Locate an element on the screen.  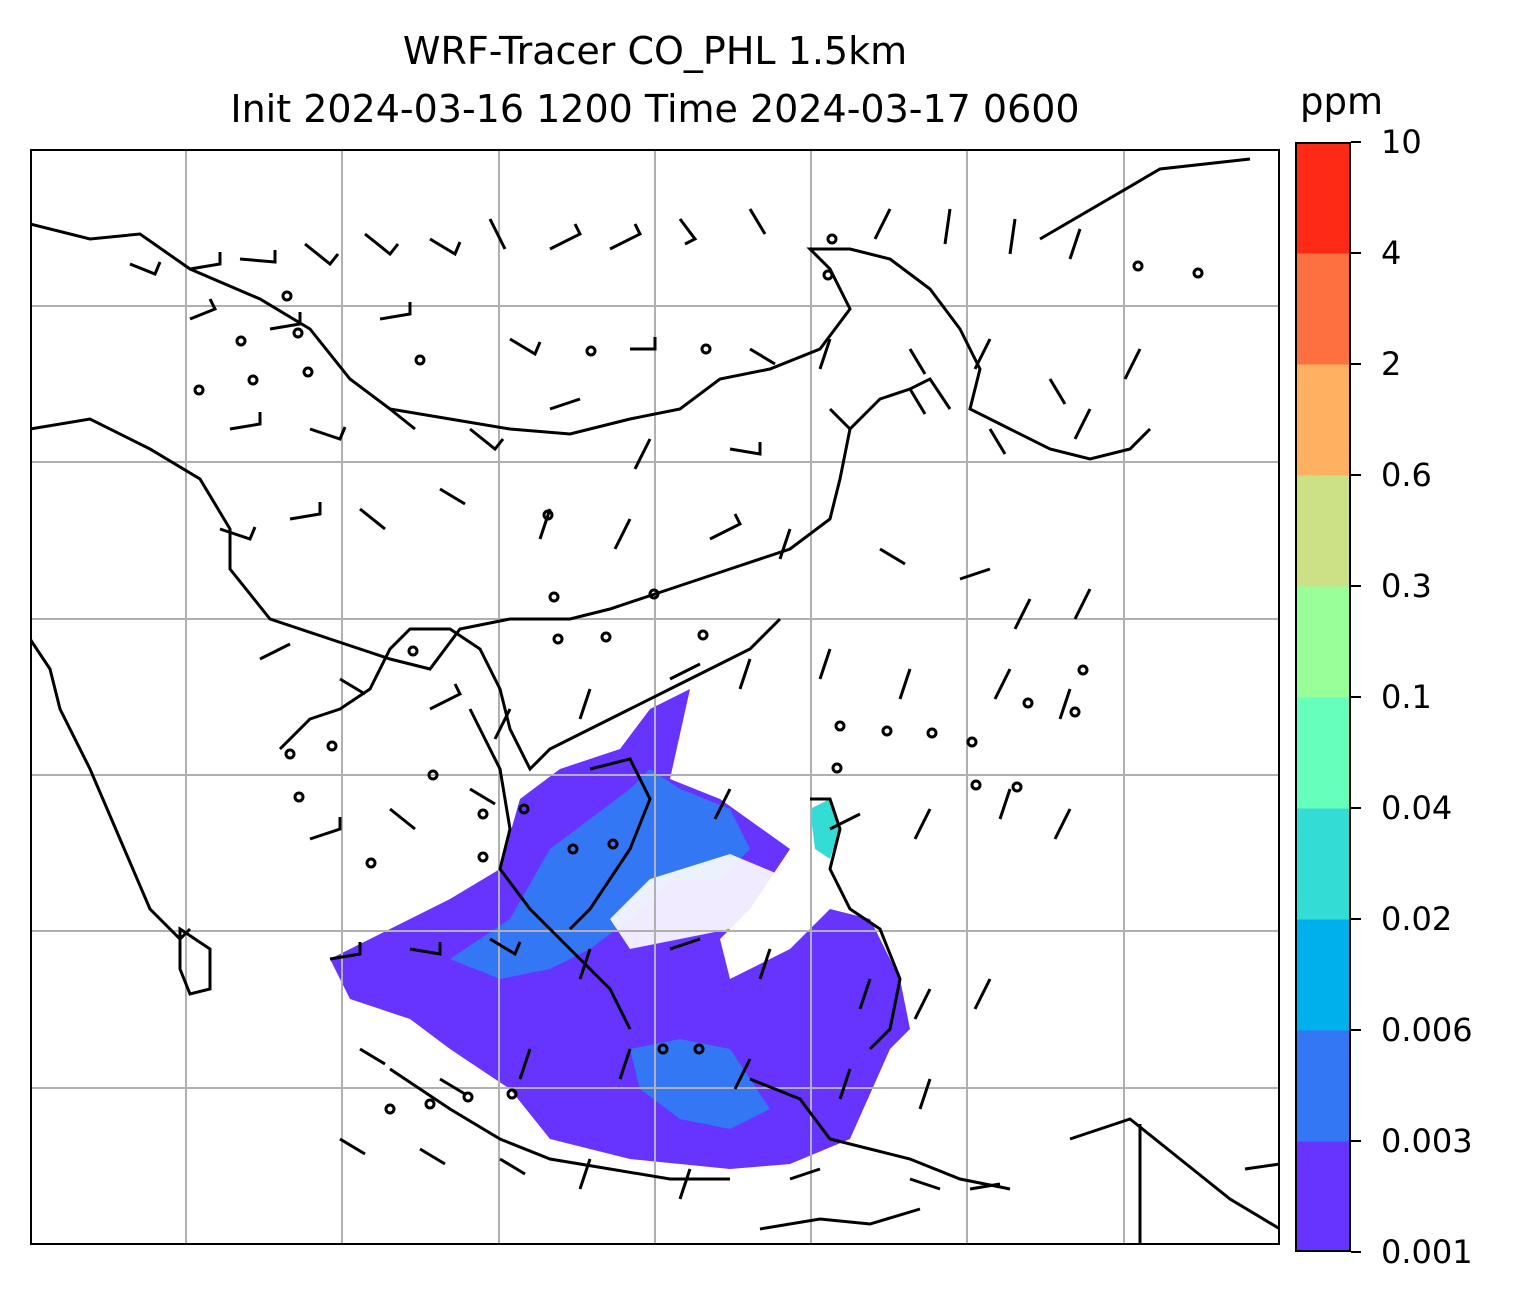
colorbar-tick-label: 0.02 is located at coordinates (1417, 919).